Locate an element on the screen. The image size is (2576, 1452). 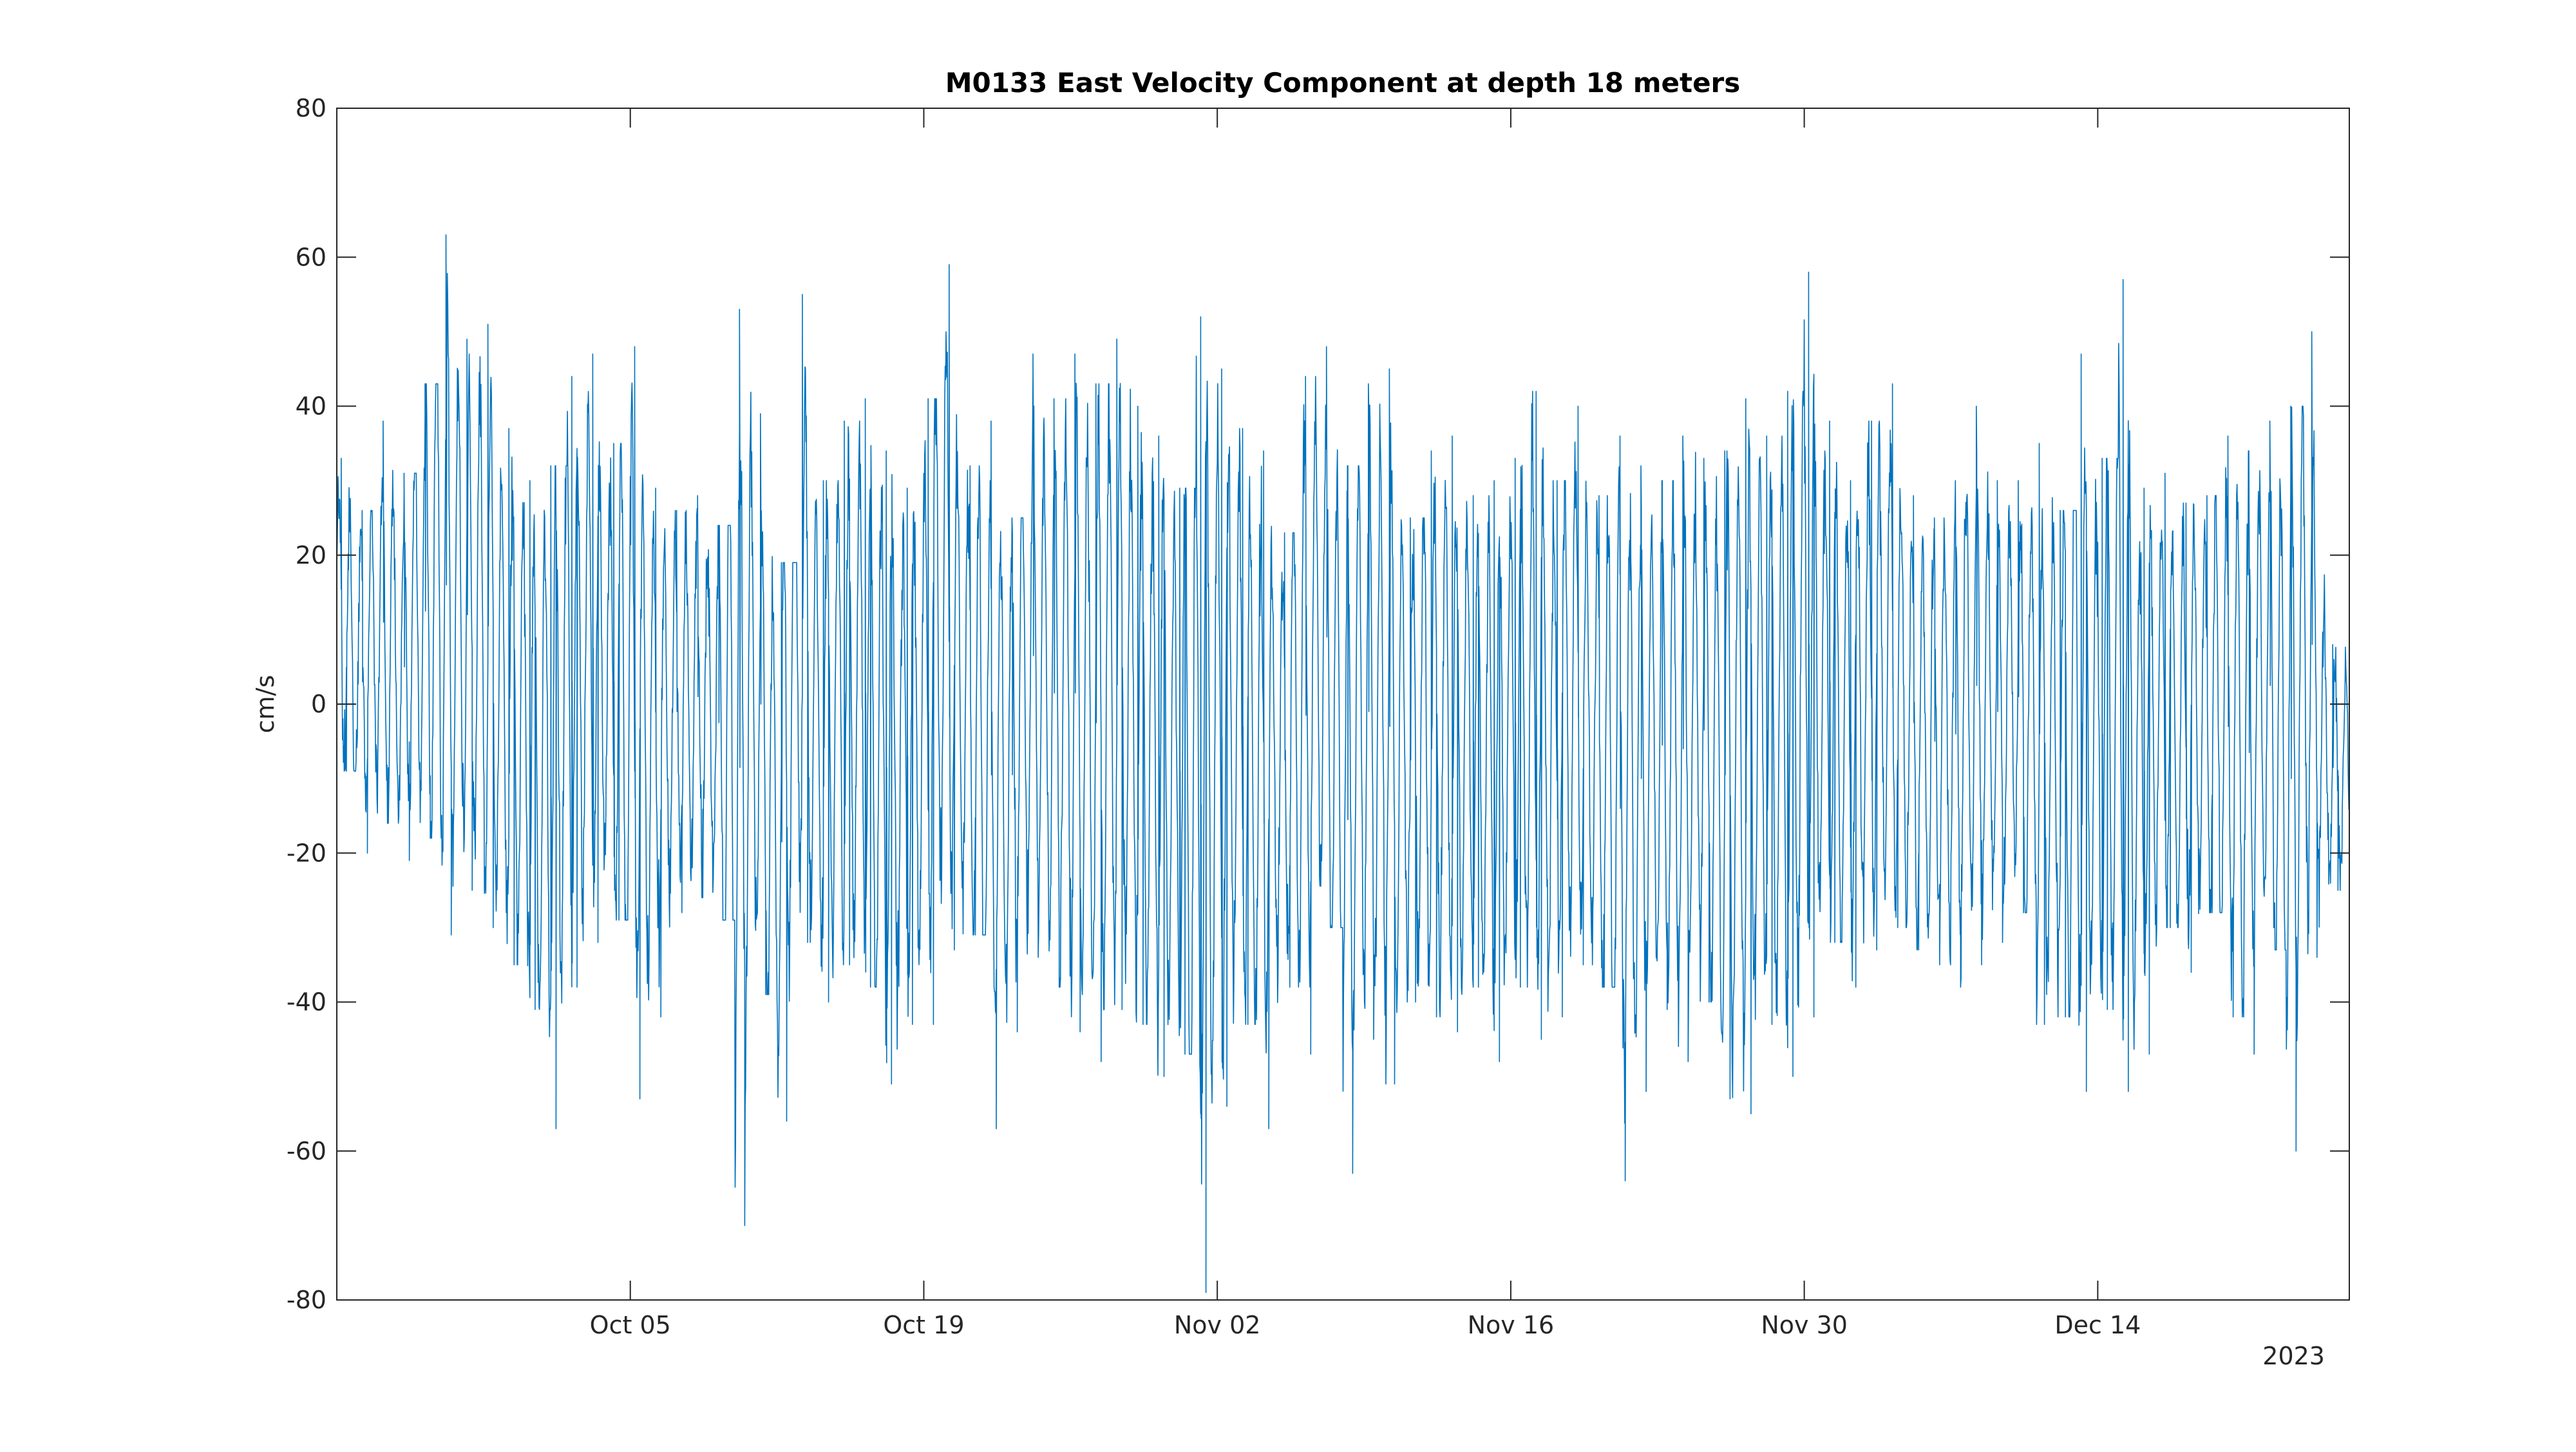
x-tick-label: Oct 19 is located at coordinates (923, 1325).